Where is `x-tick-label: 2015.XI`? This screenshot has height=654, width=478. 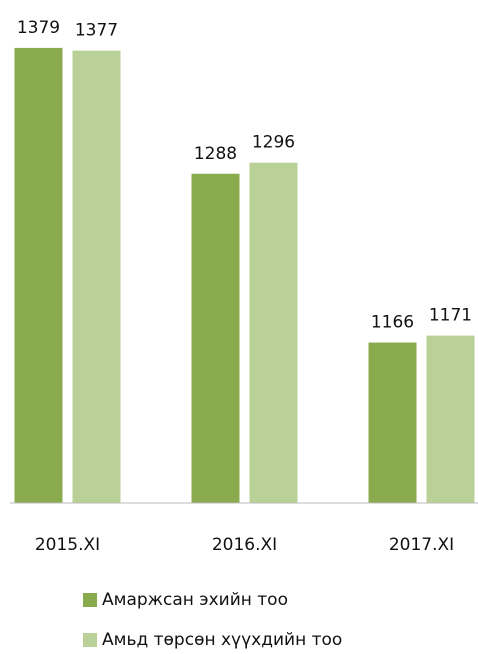
x-tick-label: 2015.XI is located at coordinates (67, 545).